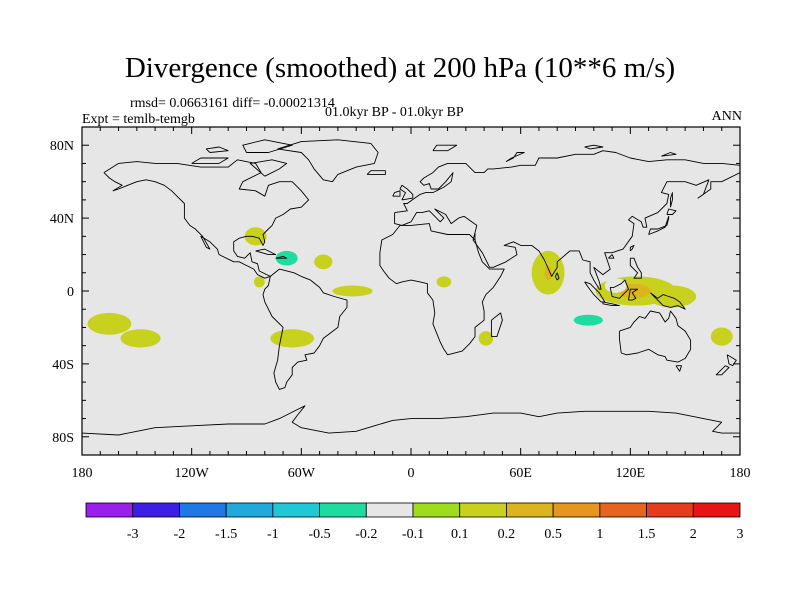 The height and width of the screenshot is (600, 800). I want to click on coastline-hainan, so click(611, 256).